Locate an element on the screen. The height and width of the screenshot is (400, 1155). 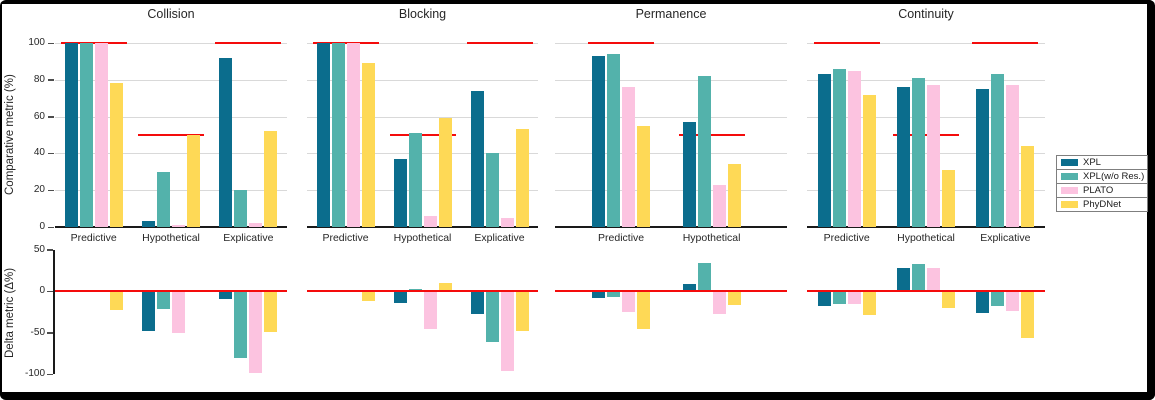
legend-label: XPL is located at coordinates (1092, 162).